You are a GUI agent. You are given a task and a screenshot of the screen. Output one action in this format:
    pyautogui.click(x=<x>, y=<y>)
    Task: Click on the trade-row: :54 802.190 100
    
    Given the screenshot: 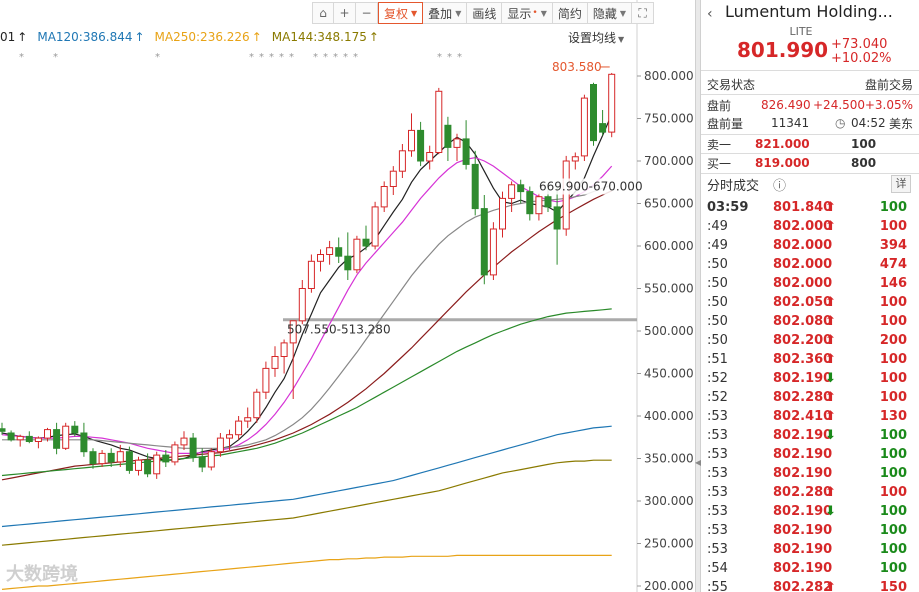 What is the action you would take?
    pyautogui.click(x=810, y=568)
    